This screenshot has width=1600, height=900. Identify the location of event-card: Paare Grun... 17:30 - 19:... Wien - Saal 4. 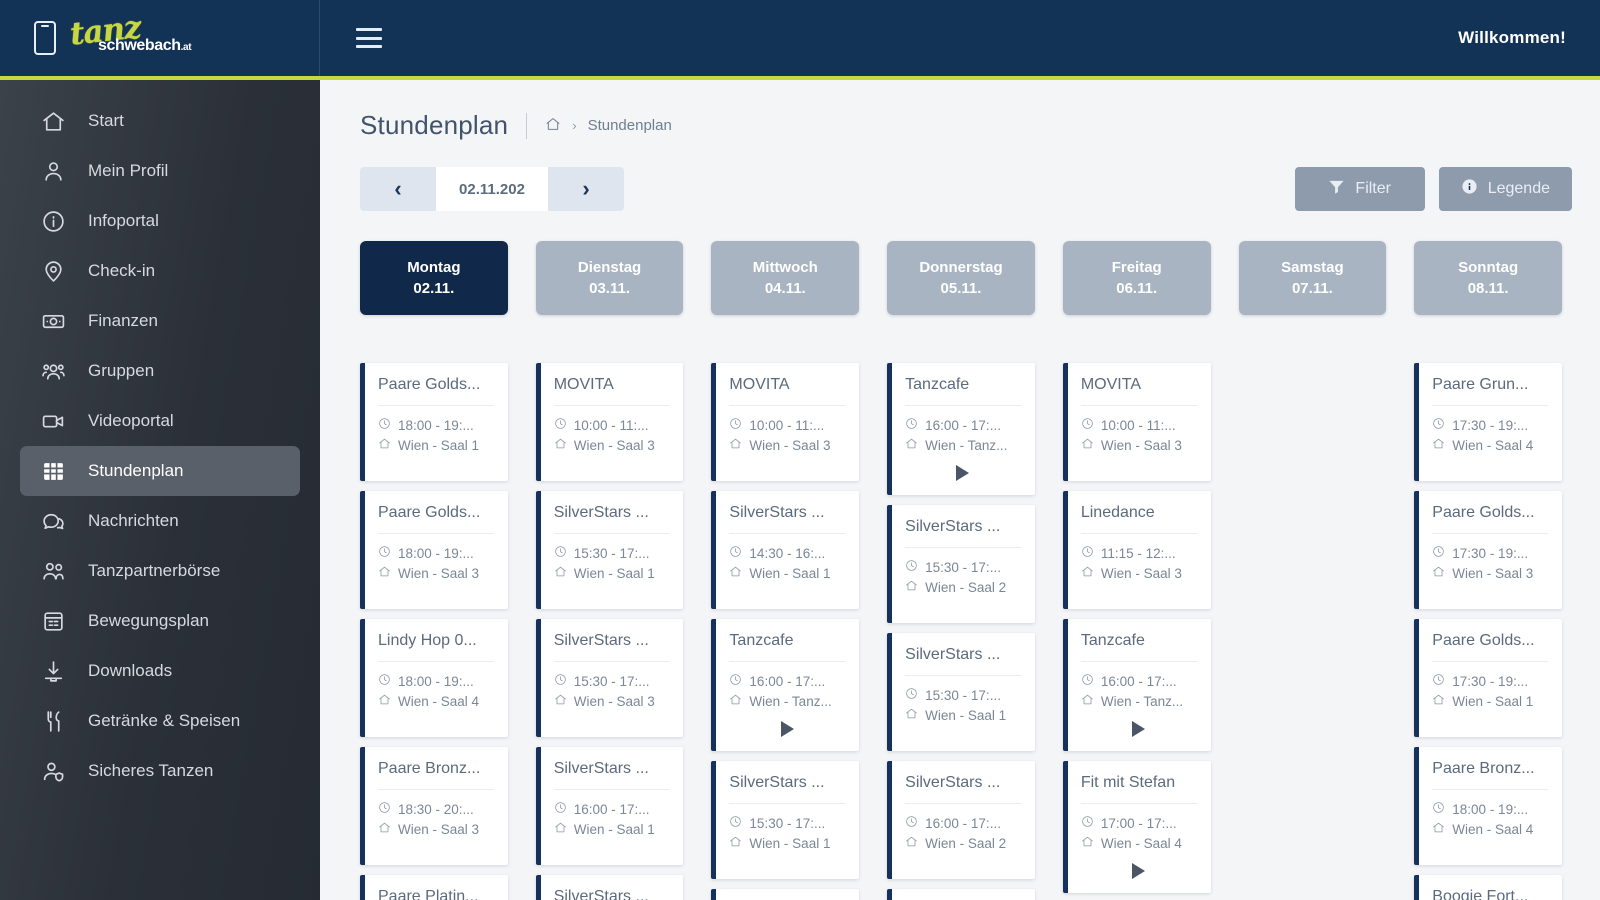
(1488, 422).